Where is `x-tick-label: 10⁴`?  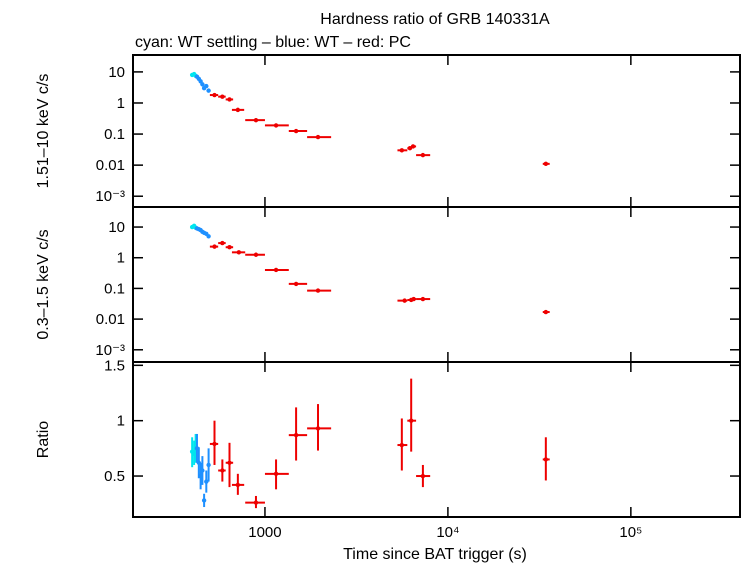 x-tick-label: 10⁴ is located at coordinates (447, 532).